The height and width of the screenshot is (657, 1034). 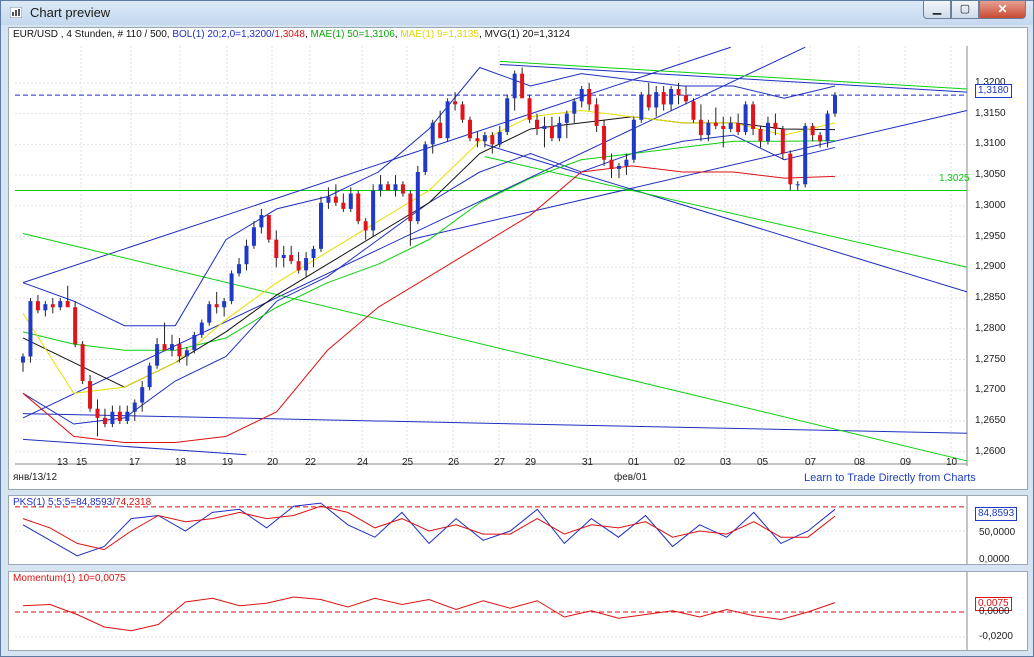 What do you see at coordinates (35, 477) in the screenshot?
I see `date-label-jan: янв/13/12` at bounding box center [35, 477].